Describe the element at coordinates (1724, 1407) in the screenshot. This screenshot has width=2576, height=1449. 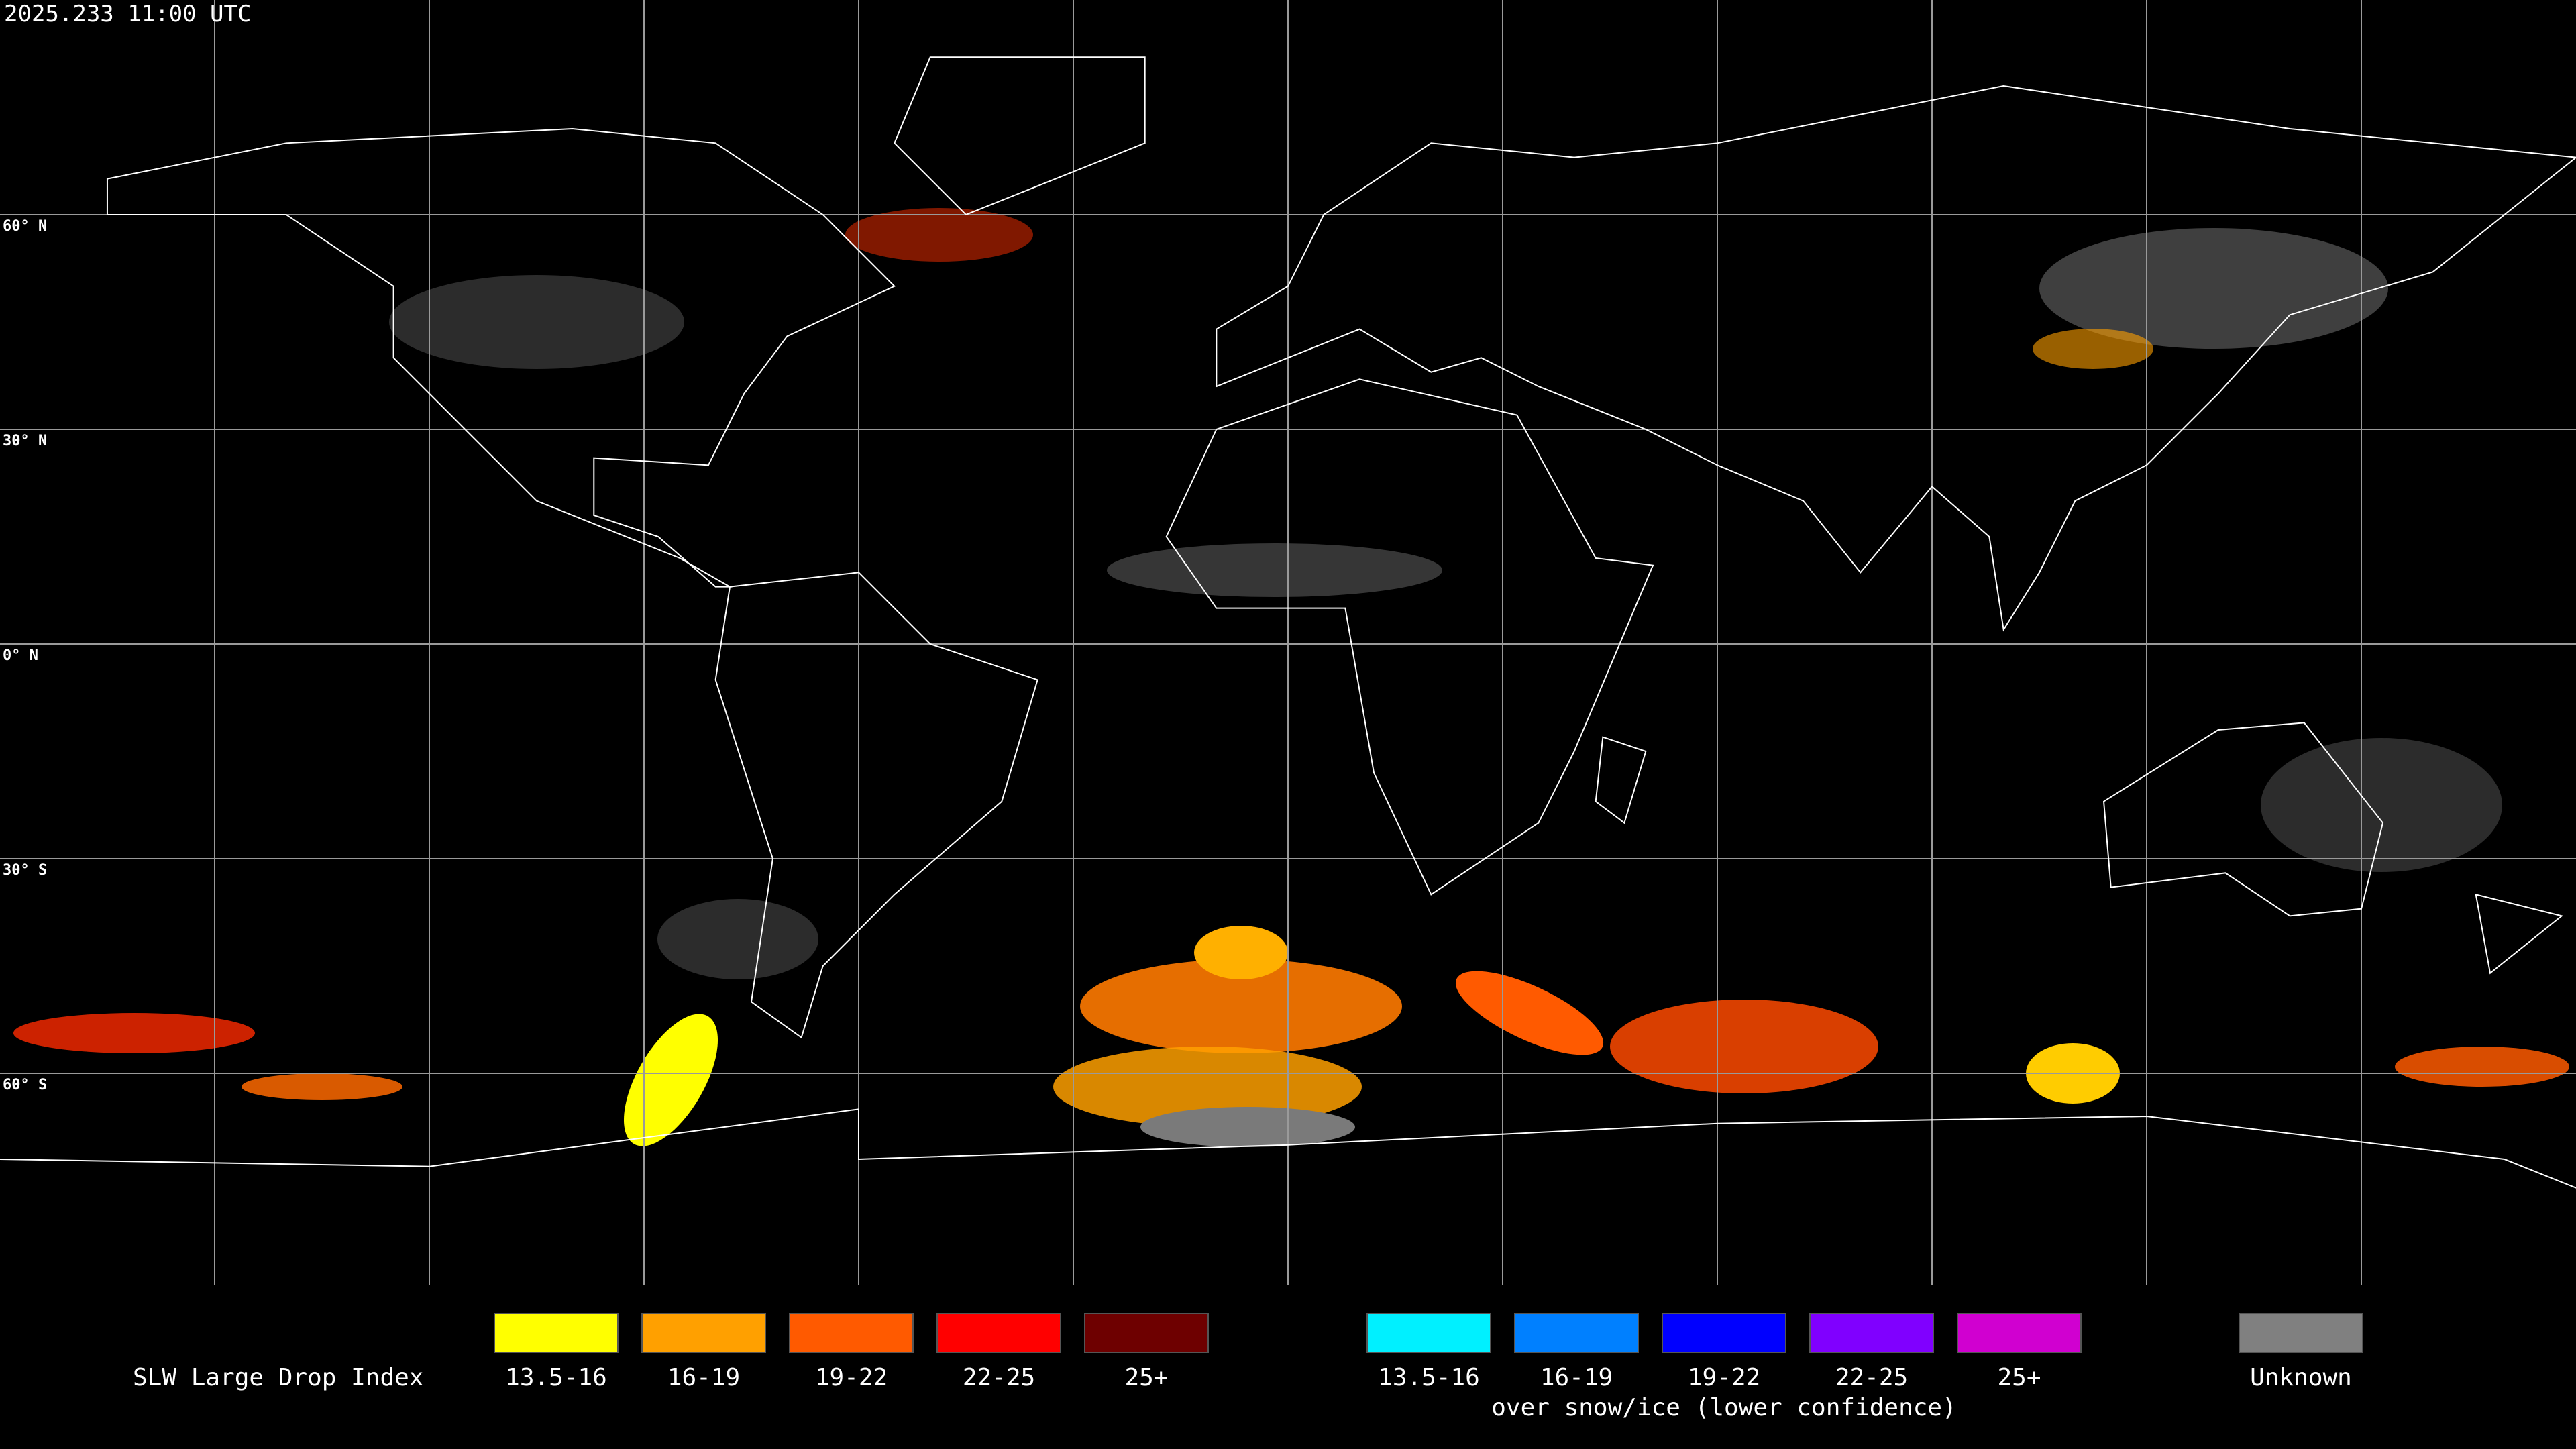
I see `legend-caption: over snow/ice (lower confidence)` at that location.